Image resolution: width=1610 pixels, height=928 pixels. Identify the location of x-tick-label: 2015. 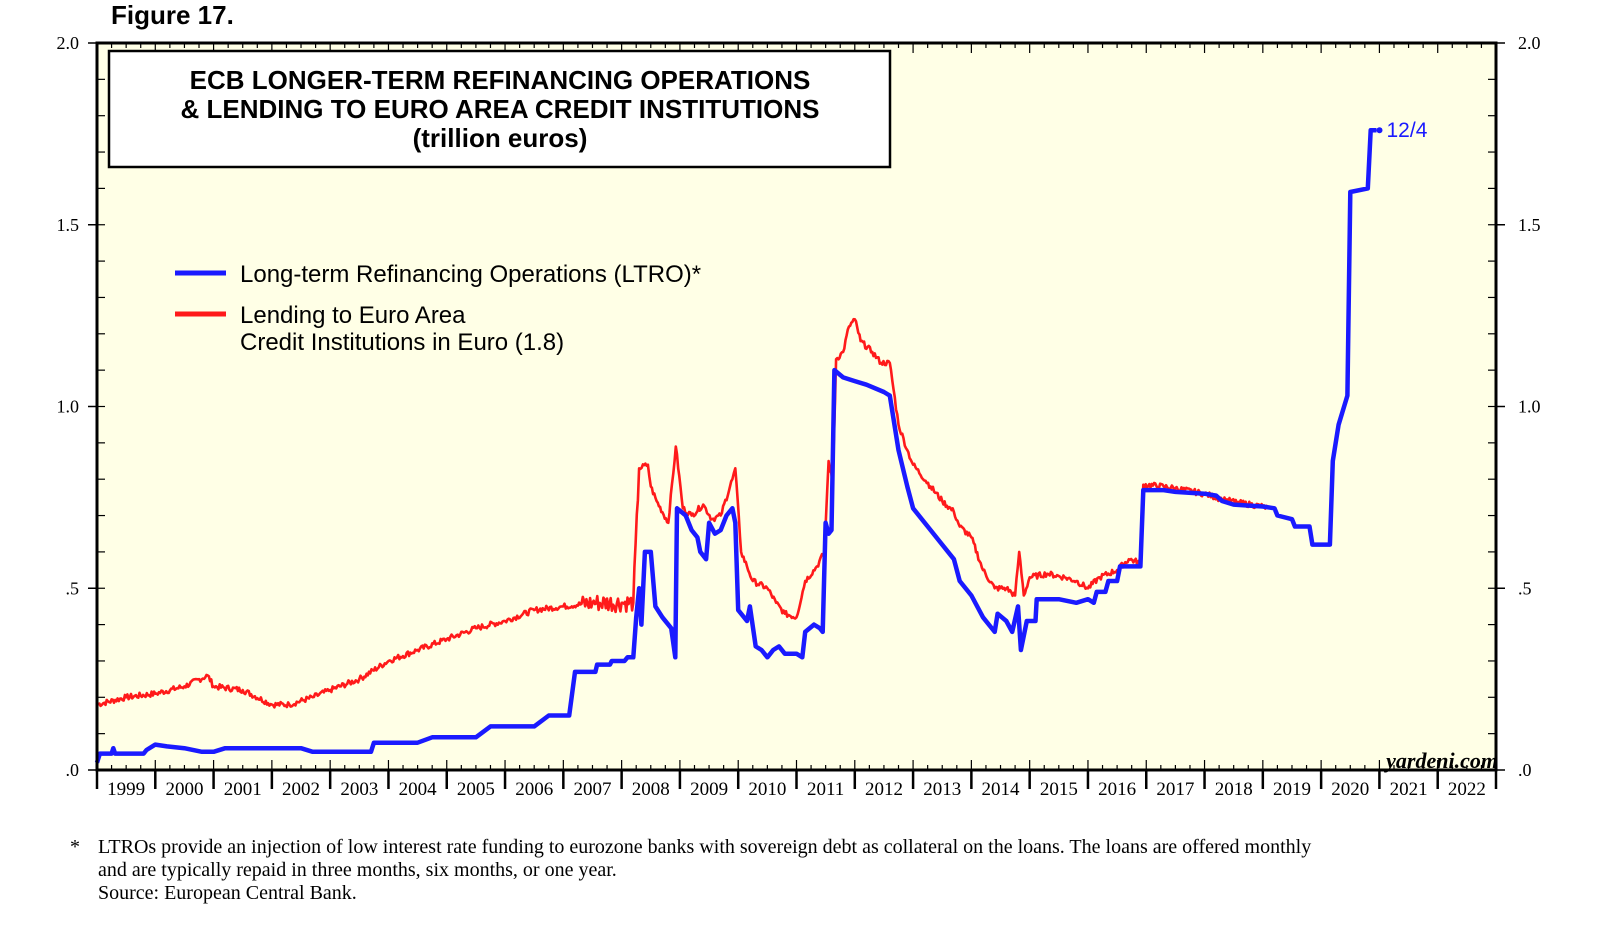
(1059, 789).